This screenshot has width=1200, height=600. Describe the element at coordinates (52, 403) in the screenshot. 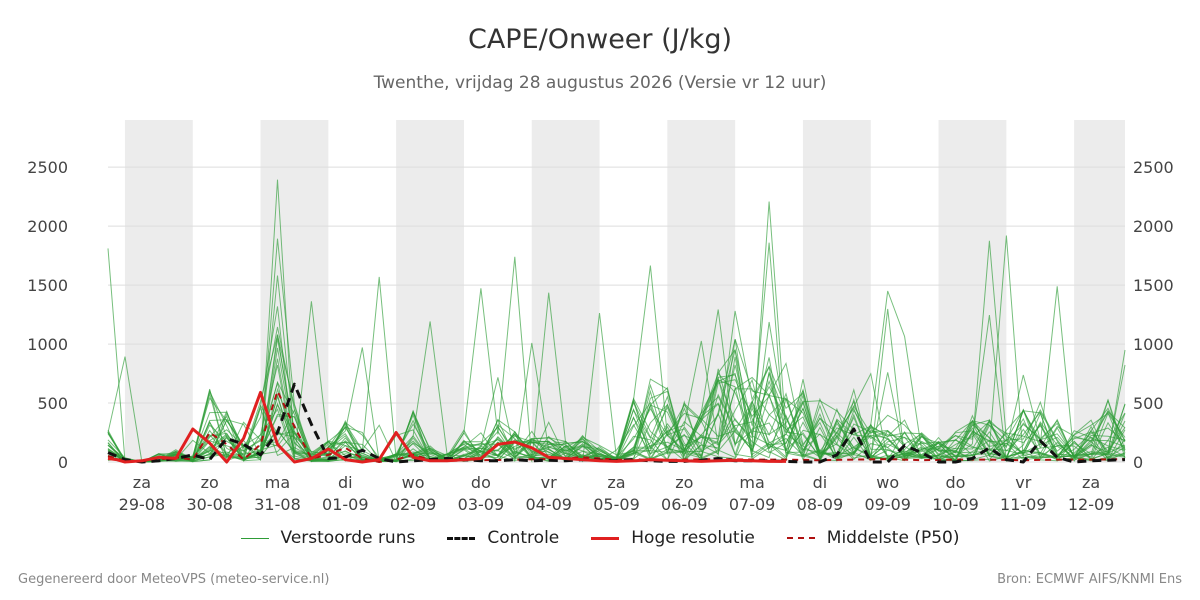

I see `y-tick-label-left: 500` at that location.